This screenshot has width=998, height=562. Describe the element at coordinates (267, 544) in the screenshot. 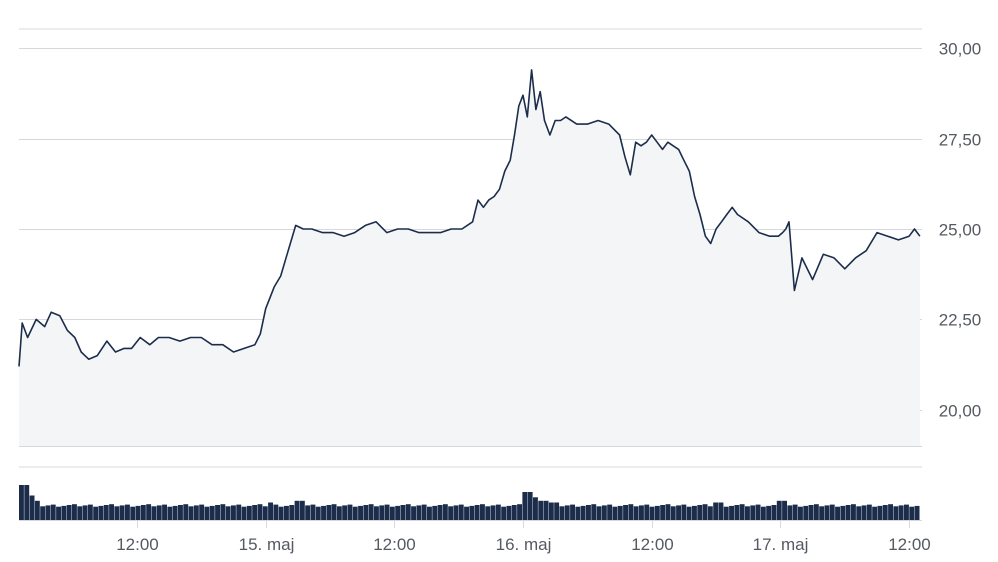

I see `x-tick-label: 15. maj` at that location.